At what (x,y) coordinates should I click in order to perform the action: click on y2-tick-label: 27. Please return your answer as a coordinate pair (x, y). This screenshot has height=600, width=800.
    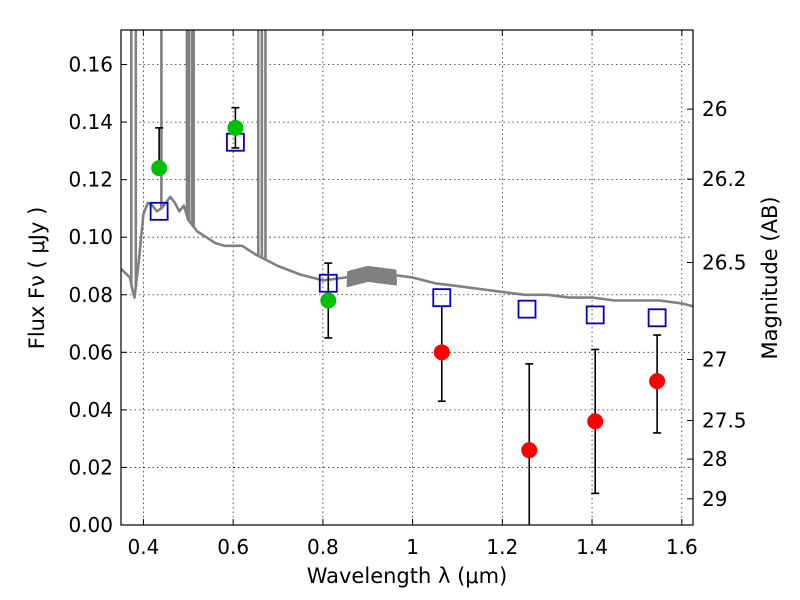
    Looking at the image, I should click on (714, 360).